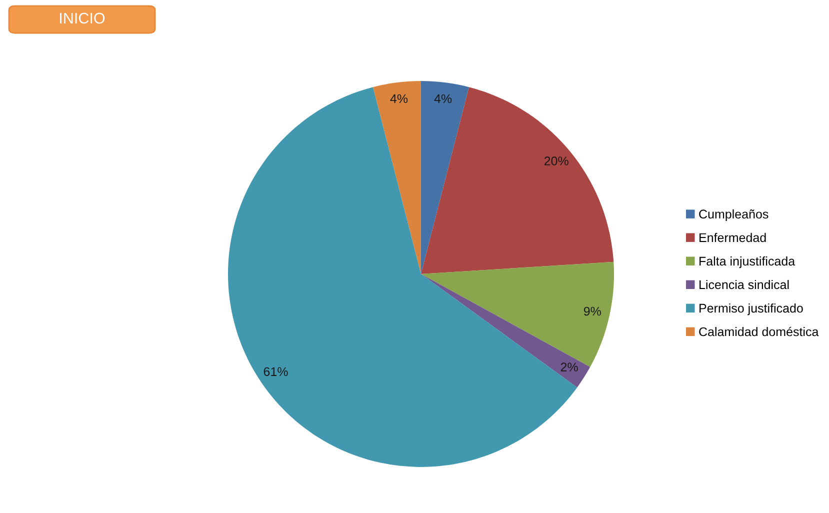  I want to click on legend-label: Permiso justificado, so click(751, 309).